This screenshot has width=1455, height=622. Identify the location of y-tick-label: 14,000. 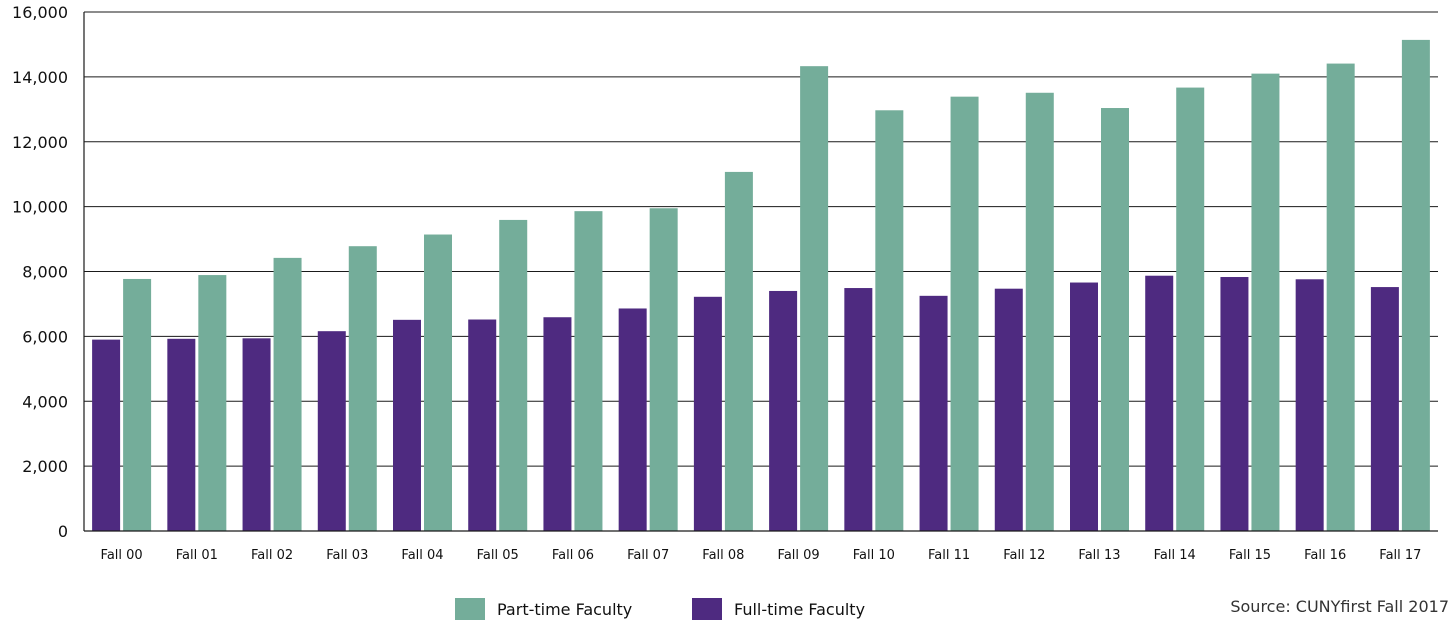
(40, 77).